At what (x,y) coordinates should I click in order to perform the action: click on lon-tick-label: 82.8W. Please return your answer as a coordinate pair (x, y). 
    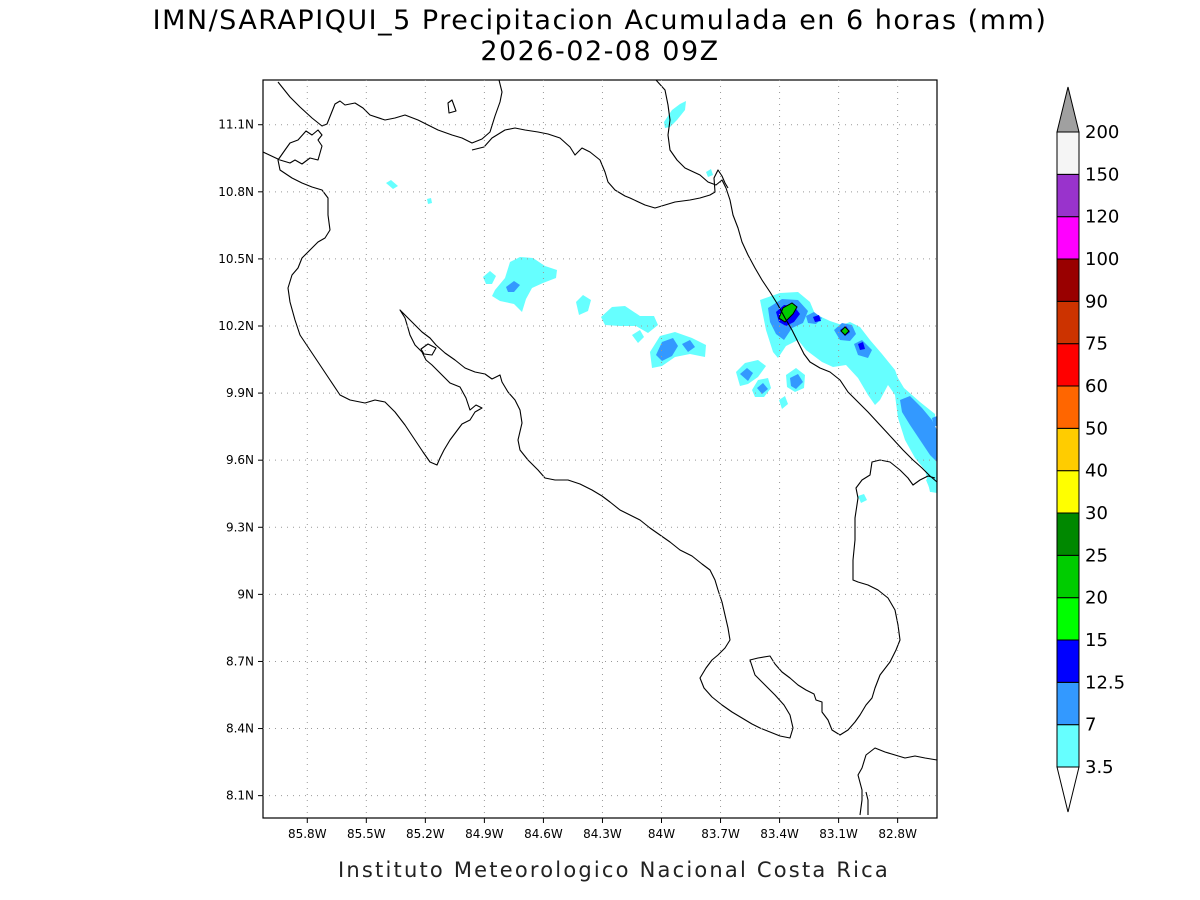
    Looking at the image, I should click on (897, 834).